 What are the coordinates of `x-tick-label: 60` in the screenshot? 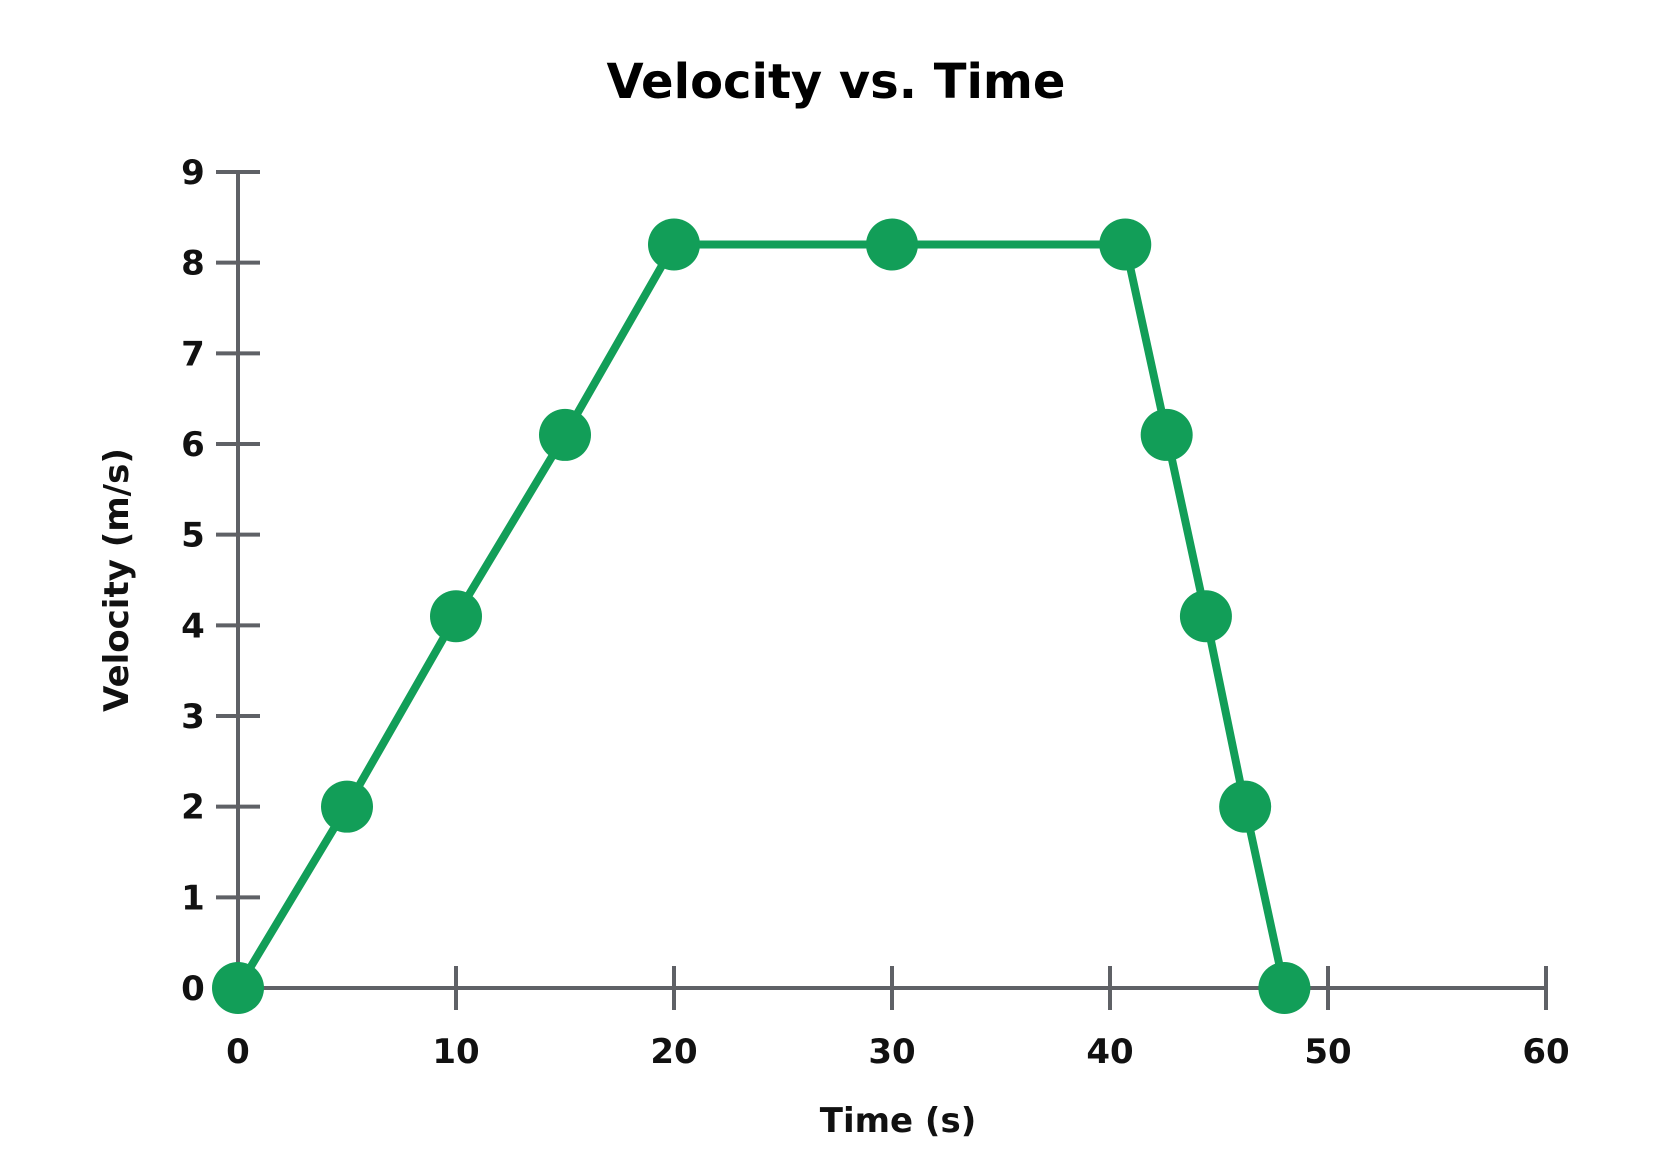 It's located at (1545, 1052).